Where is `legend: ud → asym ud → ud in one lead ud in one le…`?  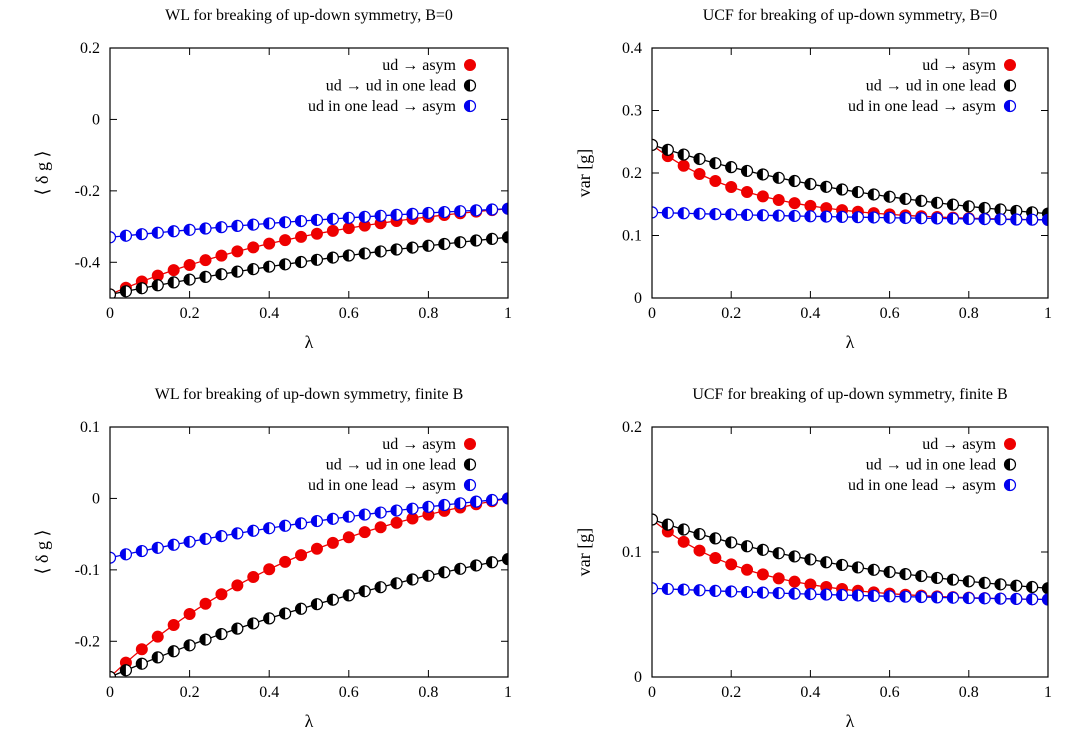
legend: ud → asym ud → ud in one lead ud in one le… is located at coordinates (392, 86).